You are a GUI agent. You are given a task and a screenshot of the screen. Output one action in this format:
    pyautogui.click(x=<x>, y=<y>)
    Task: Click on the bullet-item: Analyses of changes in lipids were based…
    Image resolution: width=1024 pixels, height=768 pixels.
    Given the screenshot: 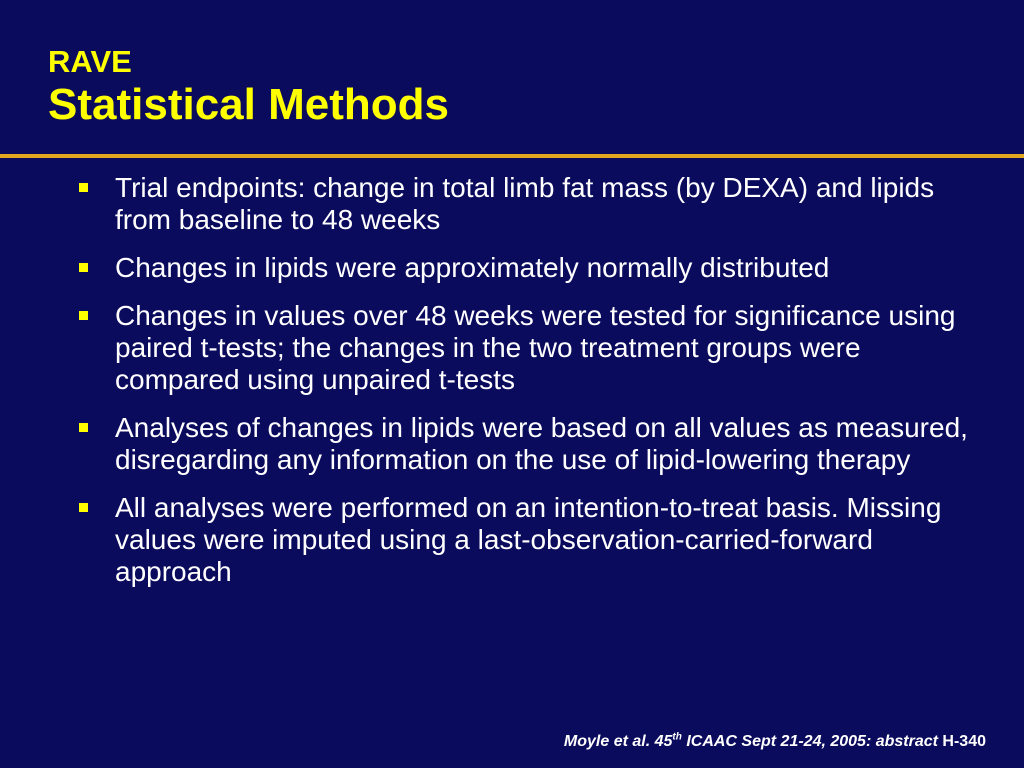 What is the action you would take?
    pyautogui.click(x=512, y=444)
    